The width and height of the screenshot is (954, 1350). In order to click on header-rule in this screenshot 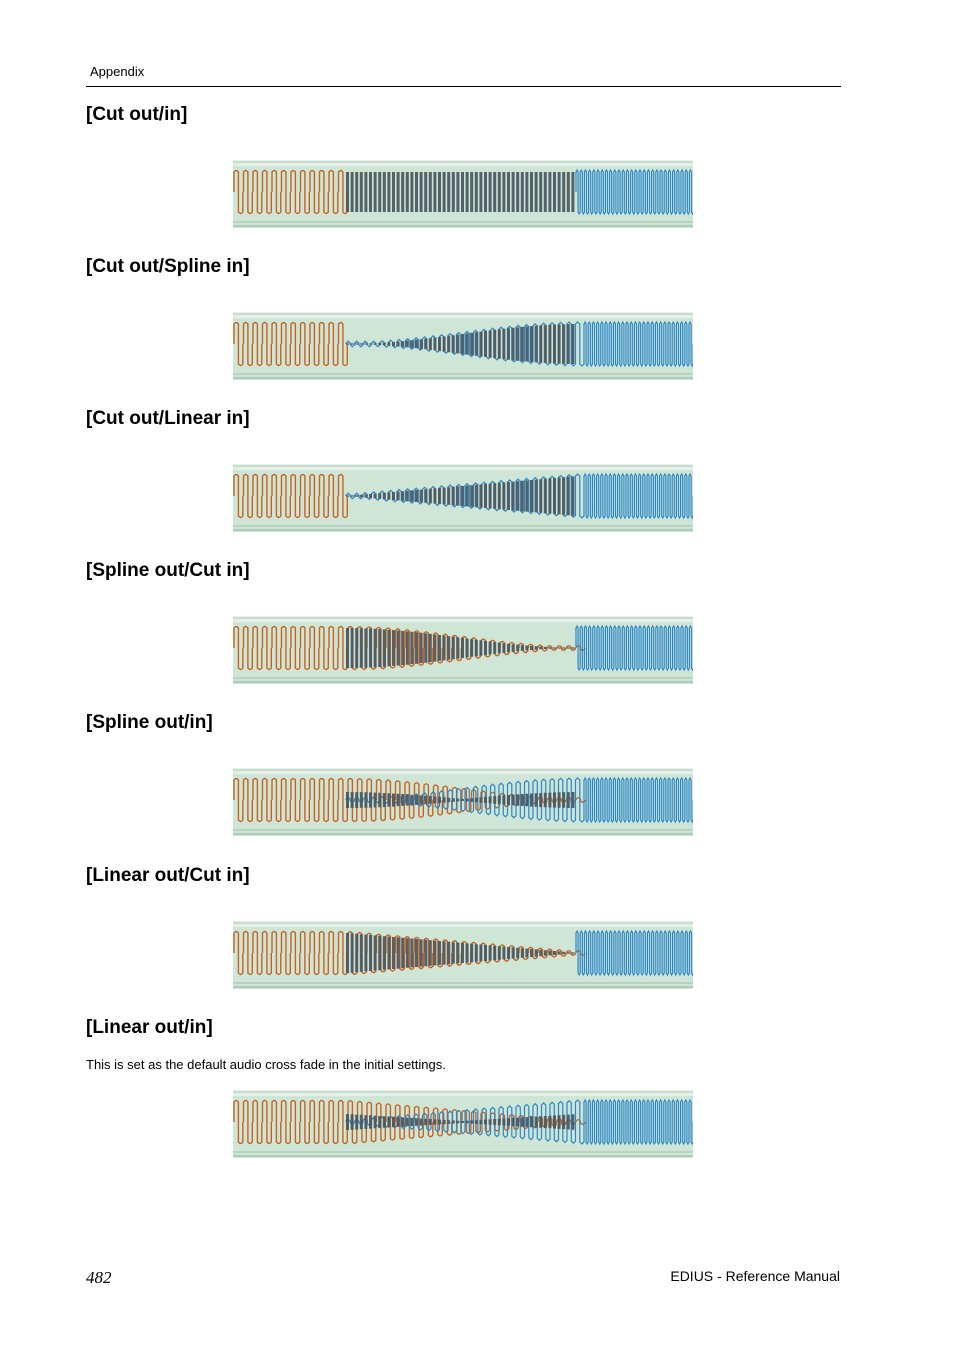, I will do `click(463, 86)`.